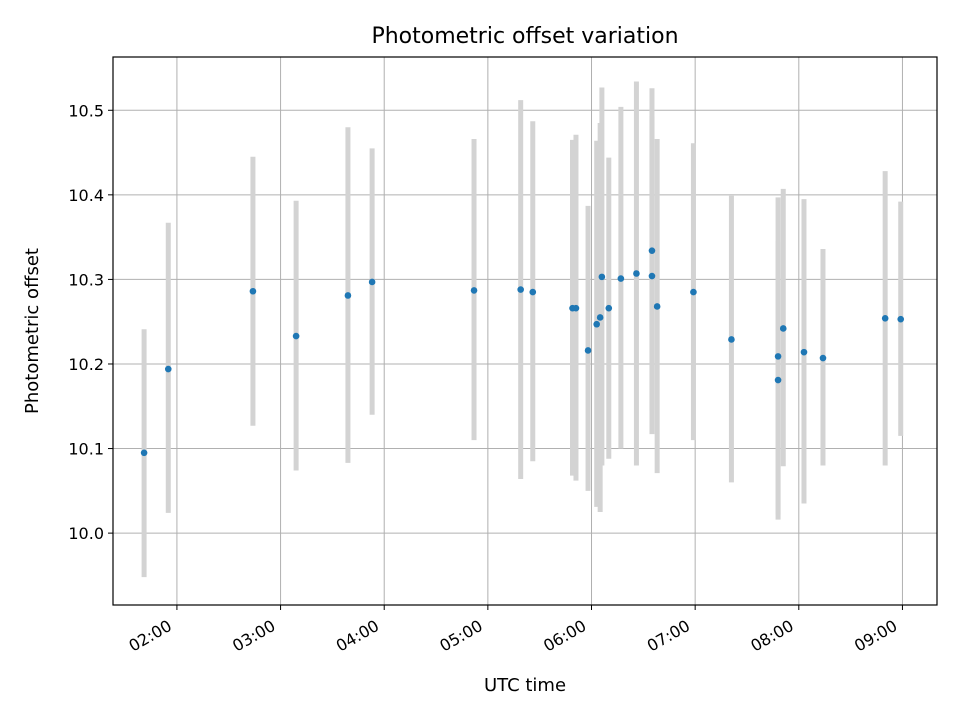 This screenshot has width=960, height=720. What do you see at coordinates (86, 195) in the screenshot?
I see `y-tick-label: 10.4` at bounding box center [86, 195].